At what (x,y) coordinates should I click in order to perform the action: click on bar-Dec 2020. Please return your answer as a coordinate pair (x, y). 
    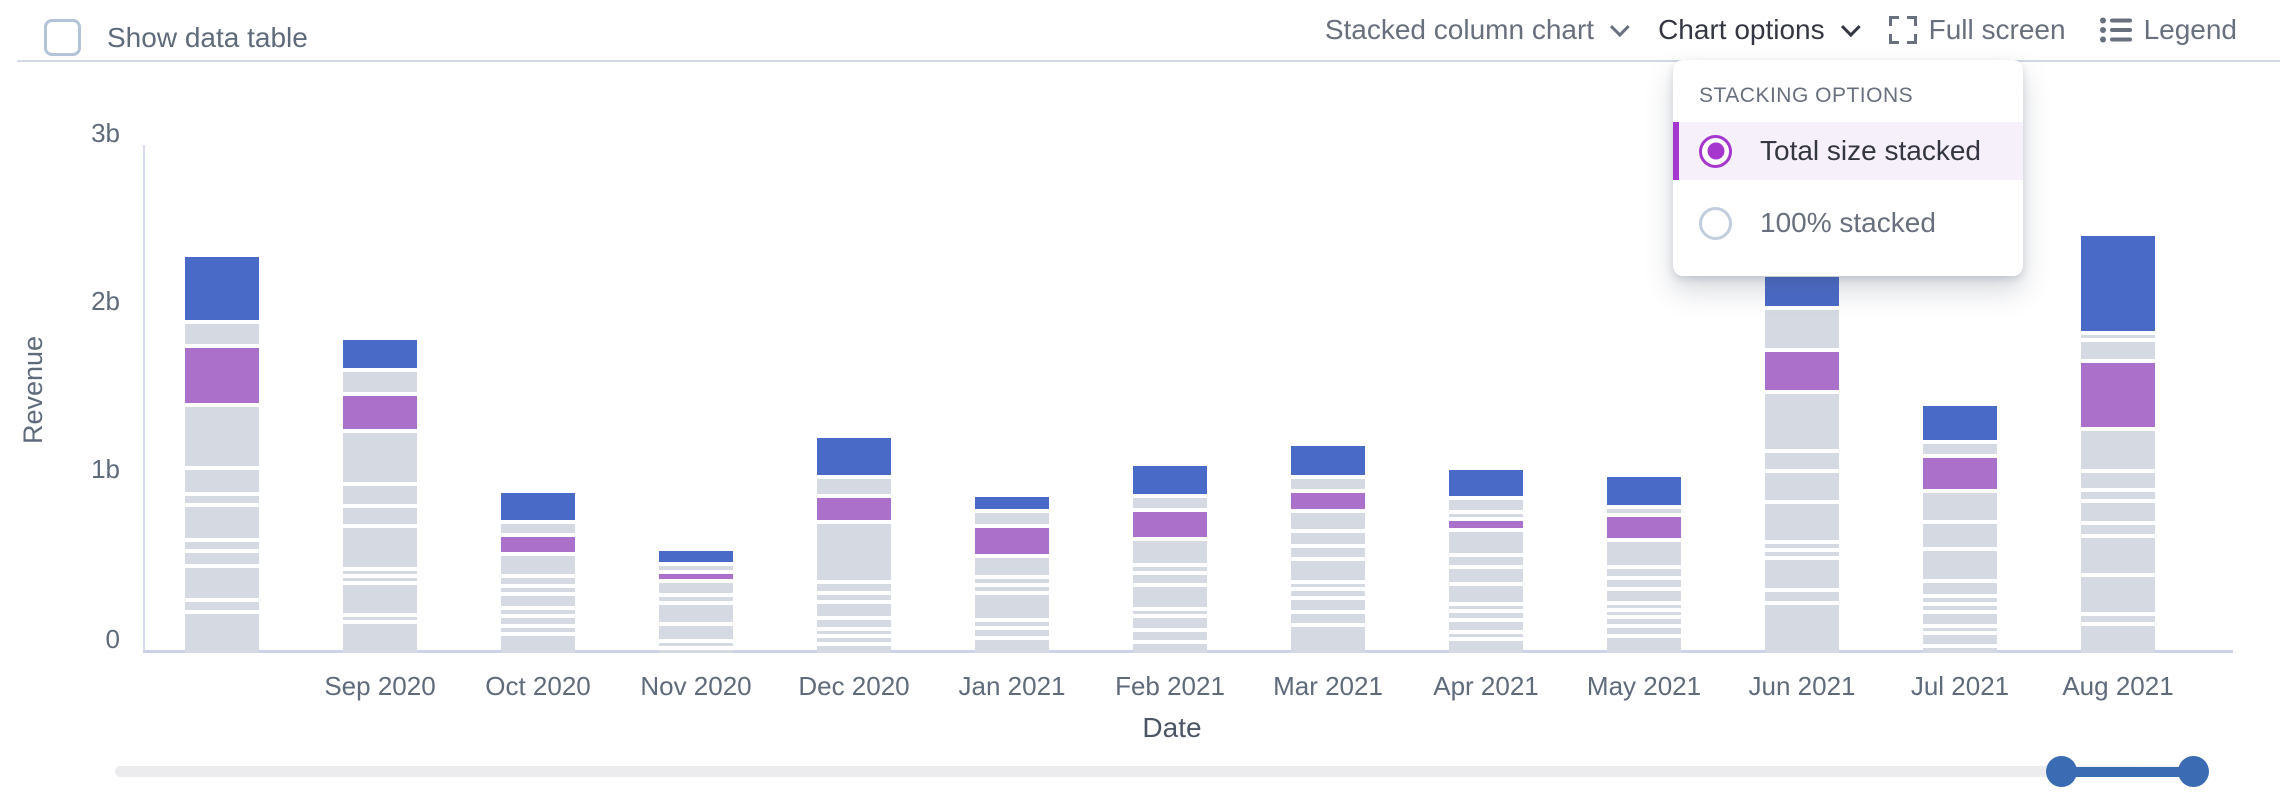
    Looking at the image, I should click on (854, 545).